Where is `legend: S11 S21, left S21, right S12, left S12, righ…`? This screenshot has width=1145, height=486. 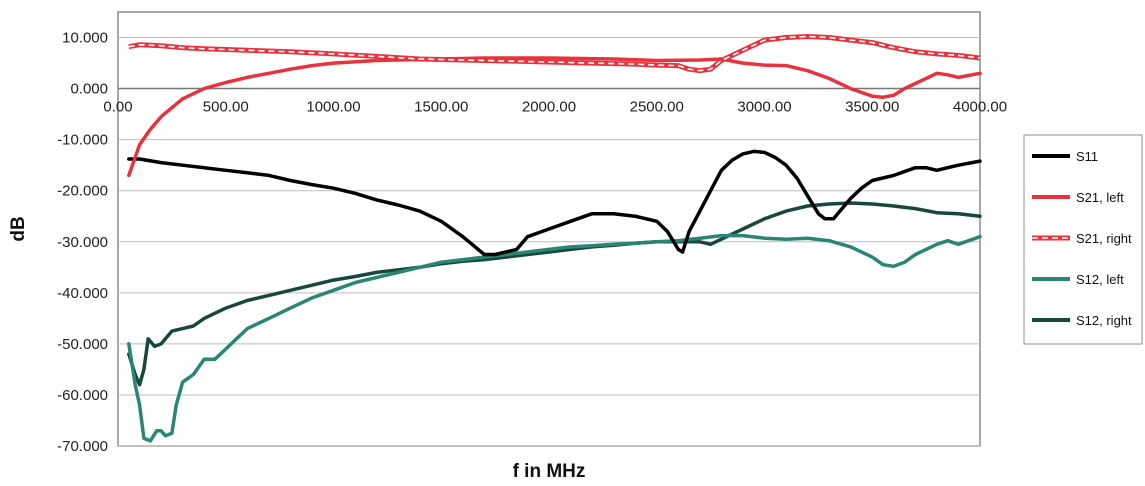 legend: S11 S21, left S21, right S12, left S12, righ… is located at coordinates (1083, 239).